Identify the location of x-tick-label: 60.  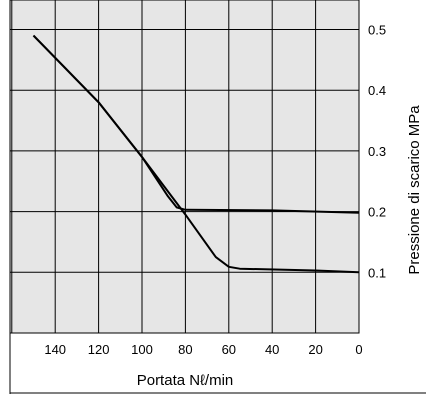
(229, 349).